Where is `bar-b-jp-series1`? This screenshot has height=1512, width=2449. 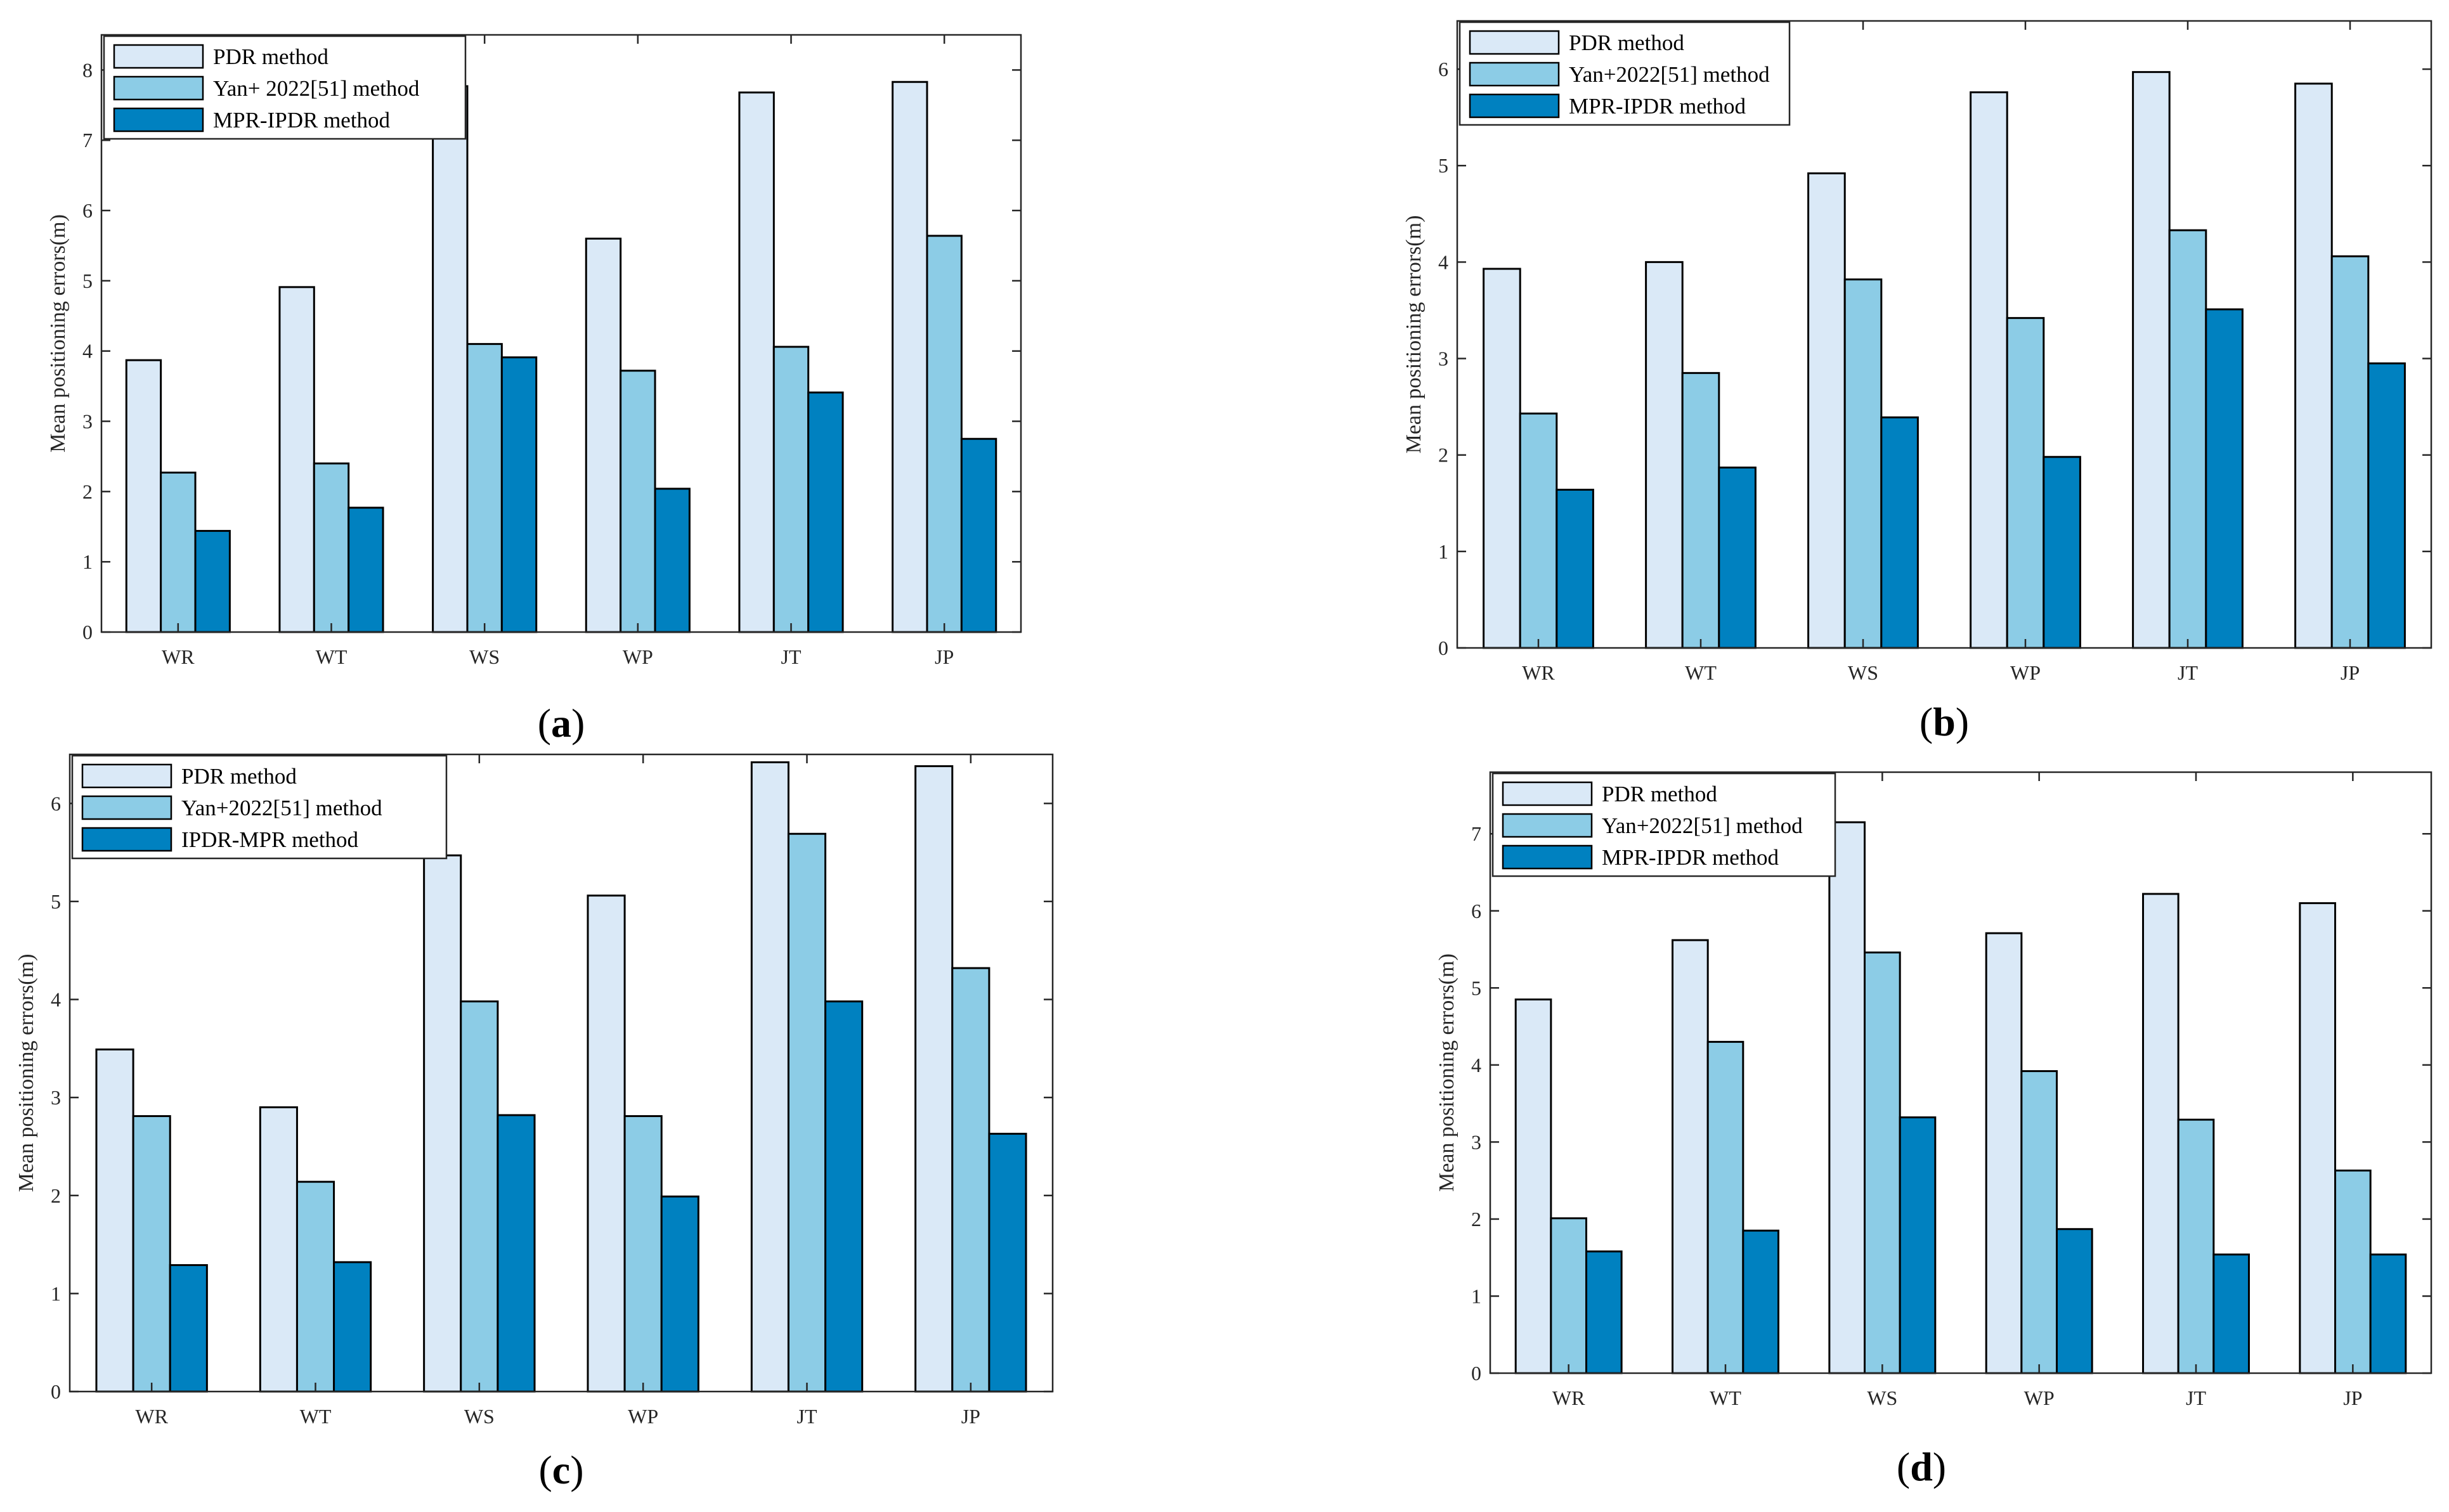 bar-b-jp-series1 is located at coordinates (2313, 365).